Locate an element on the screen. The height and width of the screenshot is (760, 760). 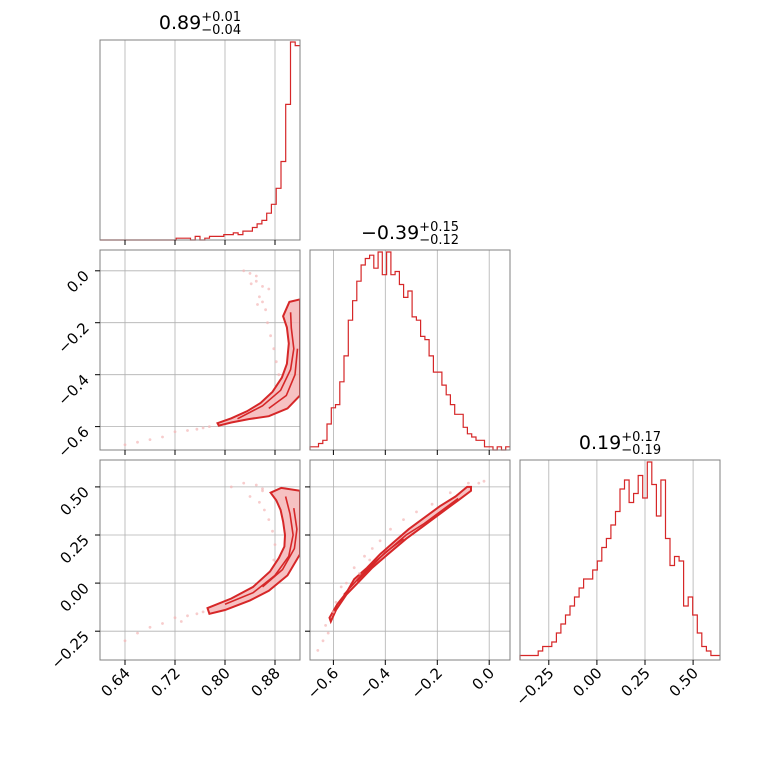
param-title-plus-0: +0.01 is located at coordinates (221, 17).